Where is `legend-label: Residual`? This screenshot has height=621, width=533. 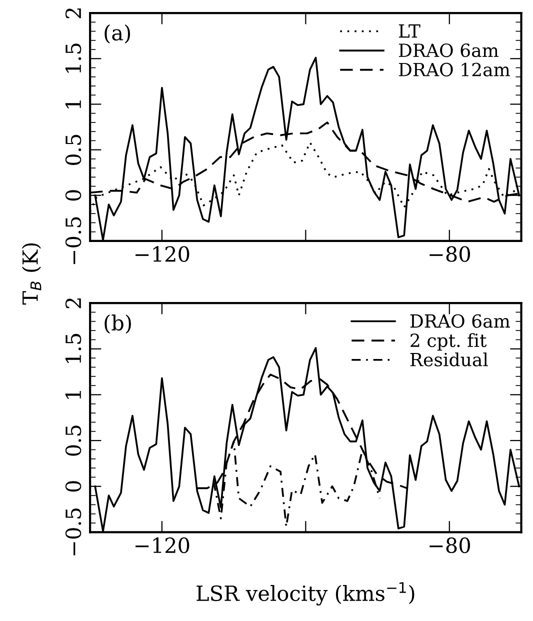 legend-label: Residual is located at coordinates (449, 359).